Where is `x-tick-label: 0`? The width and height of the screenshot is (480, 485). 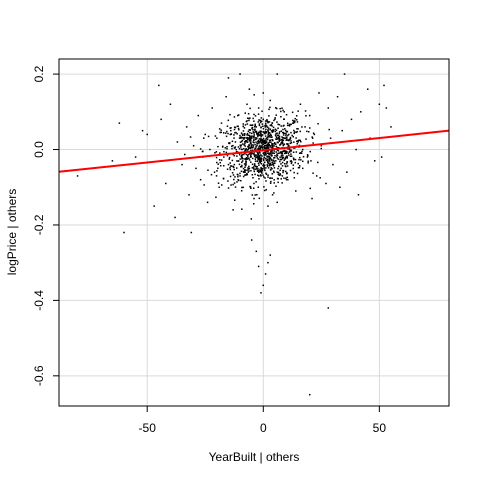
x-tick-label: 0 is located at coordinates (263, 428).